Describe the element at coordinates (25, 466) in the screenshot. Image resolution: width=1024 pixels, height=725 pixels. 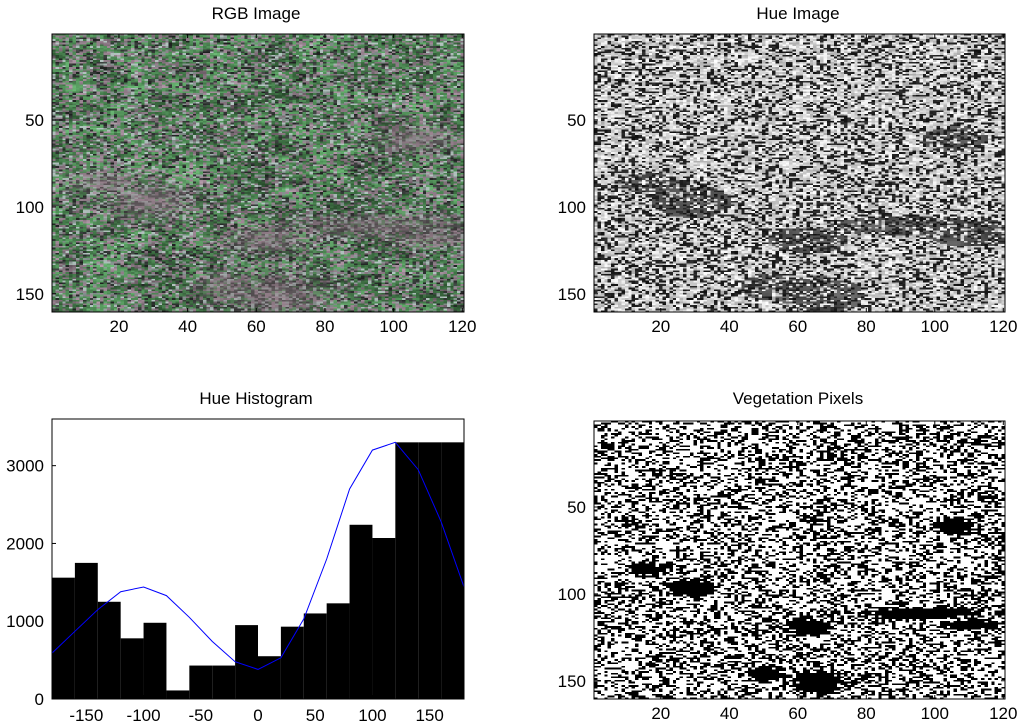
I see `hist-y-tick-label: 3000` at that location.